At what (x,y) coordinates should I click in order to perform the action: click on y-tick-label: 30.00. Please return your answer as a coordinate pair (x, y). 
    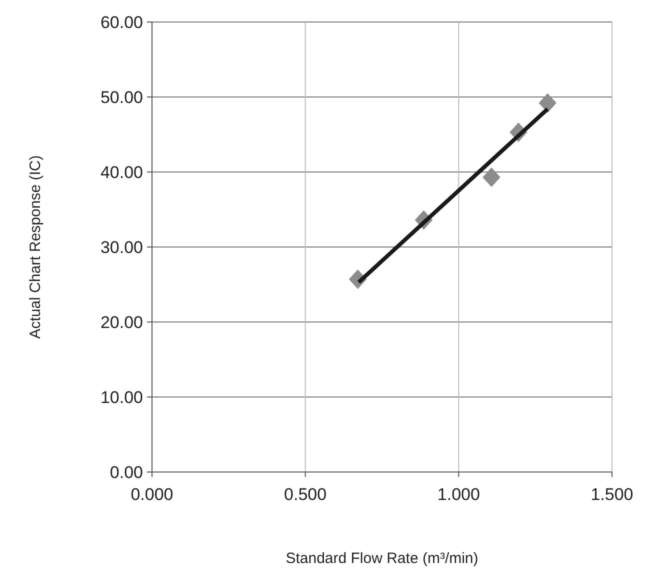
    Looking at the image, I should click on (121, 247).